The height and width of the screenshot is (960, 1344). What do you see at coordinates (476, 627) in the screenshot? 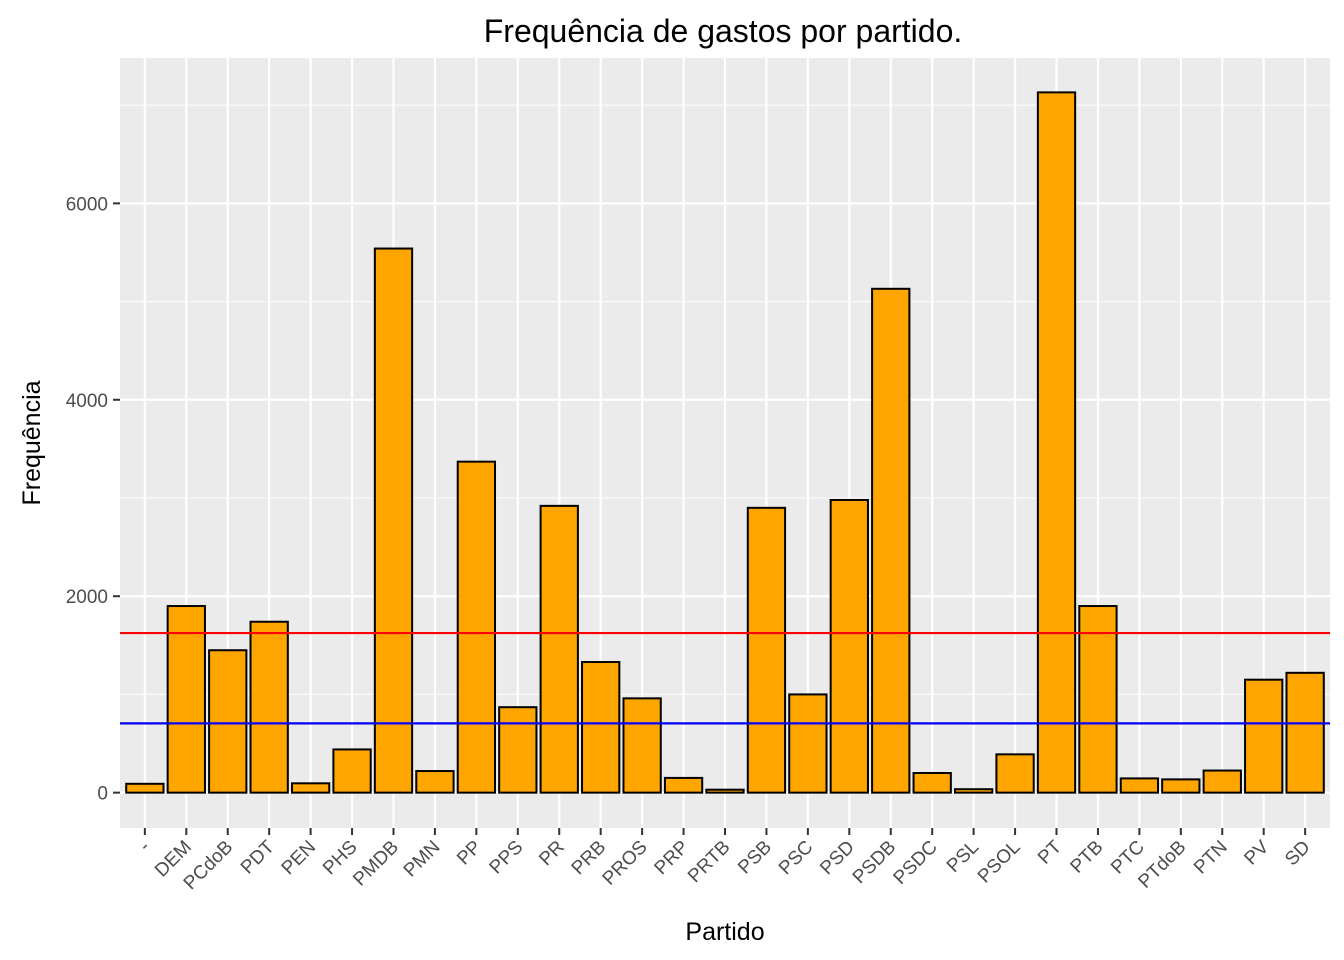
I see `bar-PP` at bounding box center [476, 627].